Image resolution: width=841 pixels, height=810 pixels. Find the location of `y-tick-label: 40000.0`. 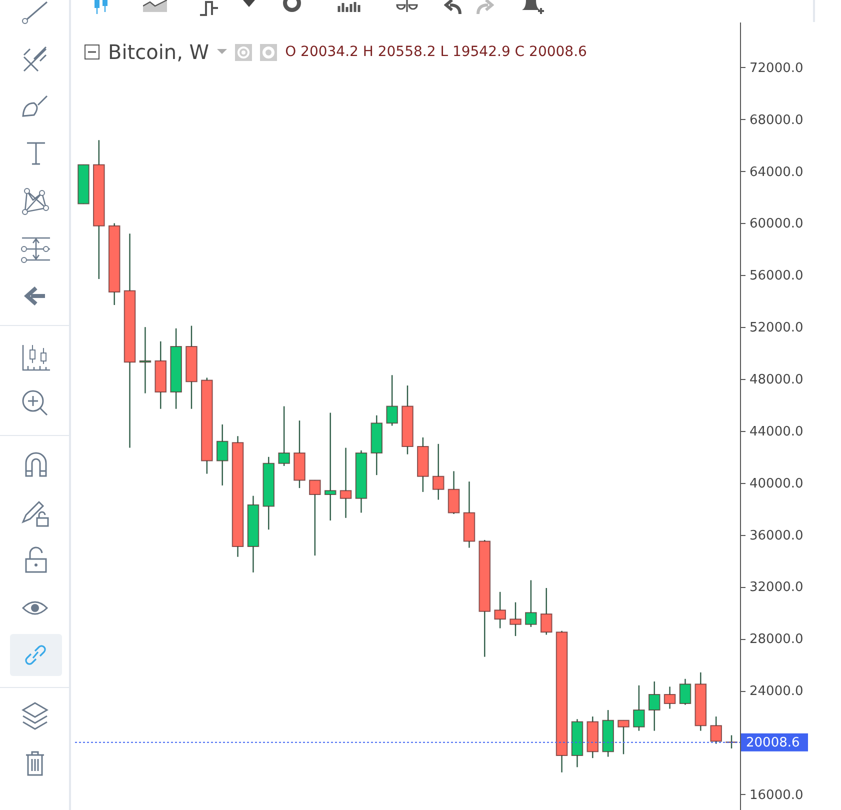

y-tick-label: 40000.0 is located at coordinates (777, 484).